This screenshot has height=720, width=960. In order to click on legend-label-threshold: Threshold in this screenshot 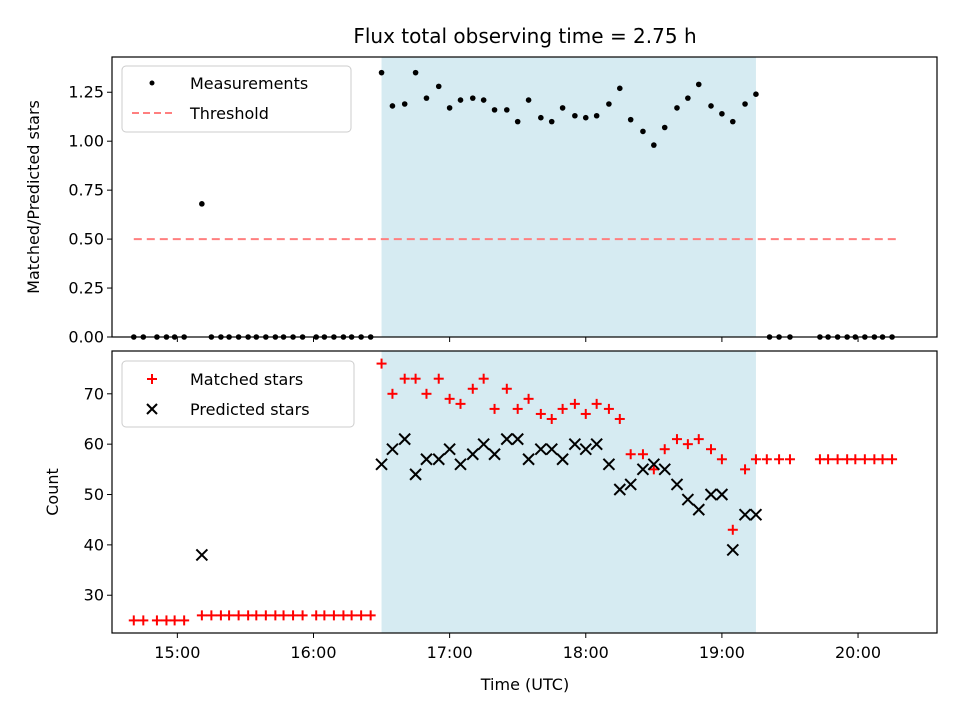, I will do `click(229, 113)`.